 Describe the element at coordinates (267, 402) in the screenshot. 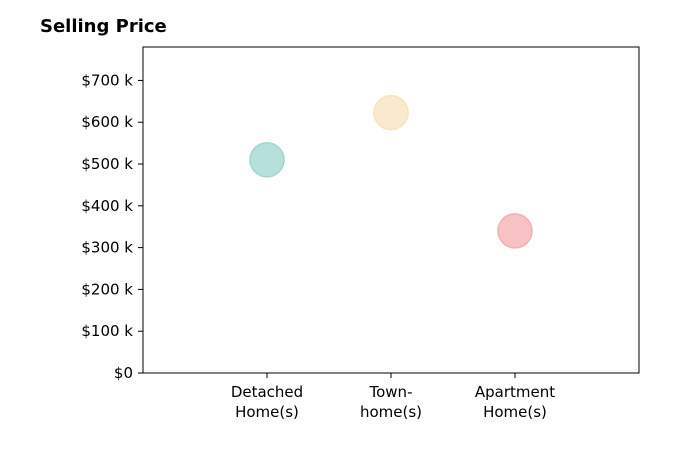

I see `x-tick-label: Detached Home(s)` at that location.